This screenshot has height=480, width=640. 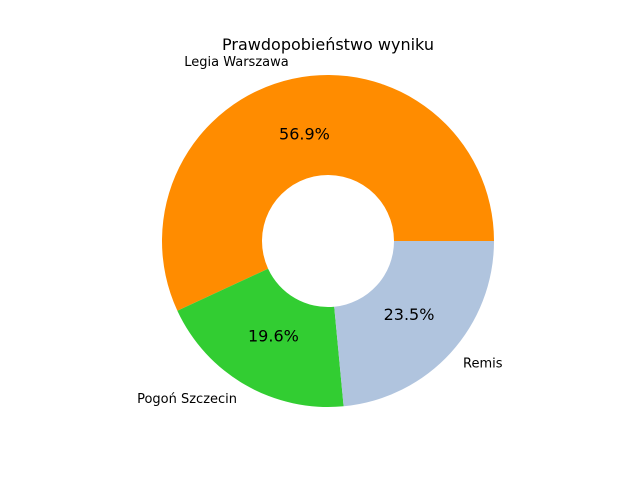 I want to click on slice-remis, so click(x=414, y=324).